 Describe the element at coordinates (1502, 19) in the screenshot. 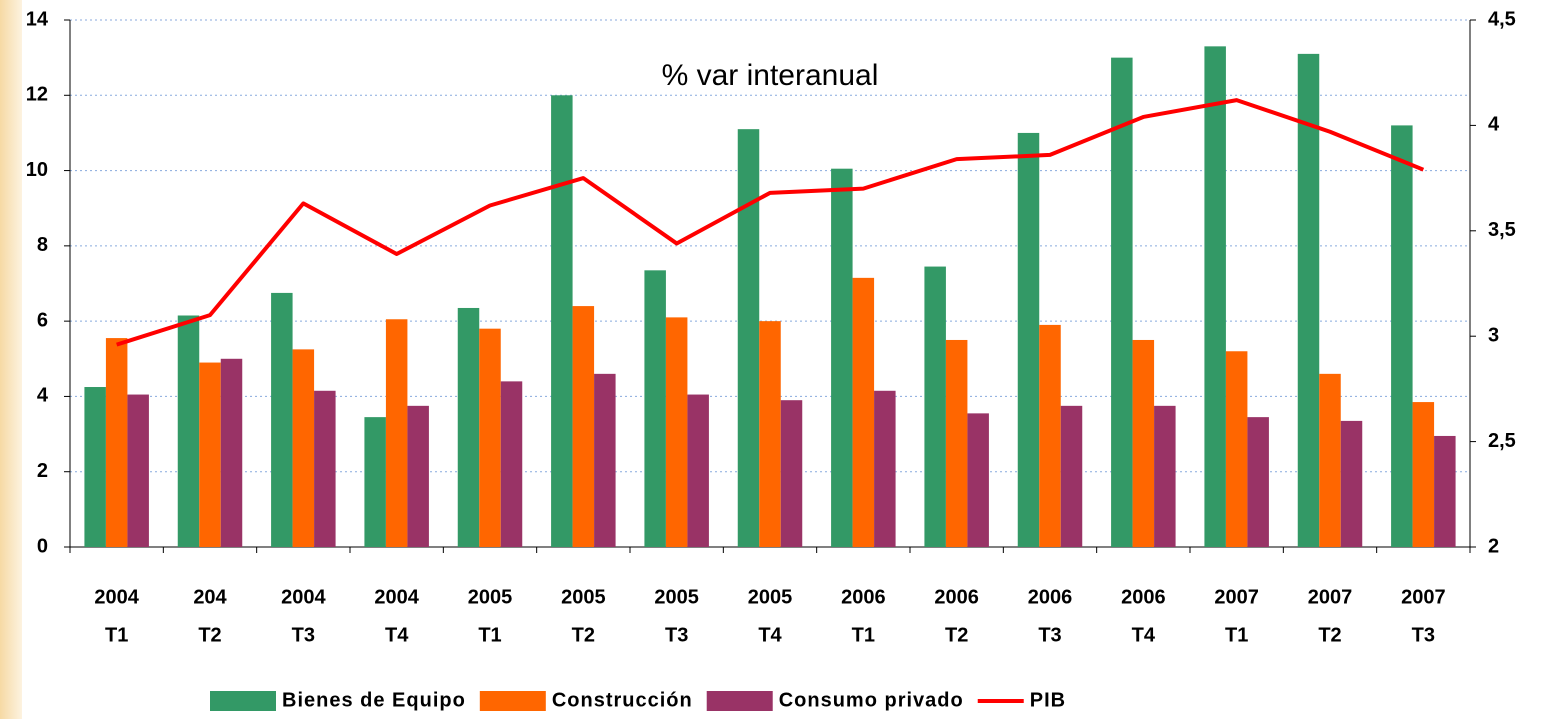

I see `y2-tick-label: 4,5` at that location.